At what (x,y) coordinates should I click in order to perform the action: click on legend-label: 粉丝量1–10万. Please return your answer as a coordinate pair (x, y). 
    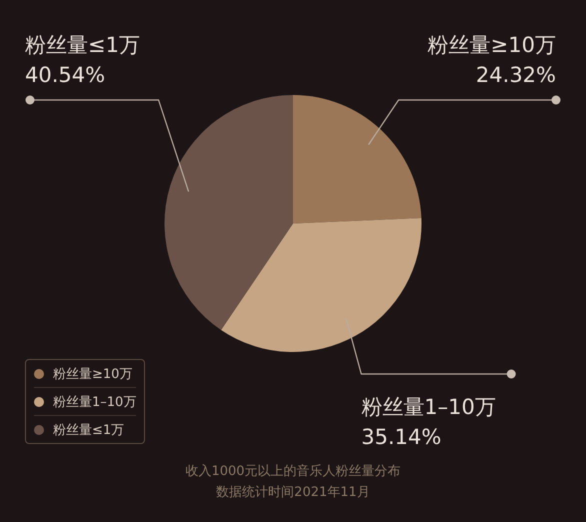
    Looking at the image, I should click on (94, 402).